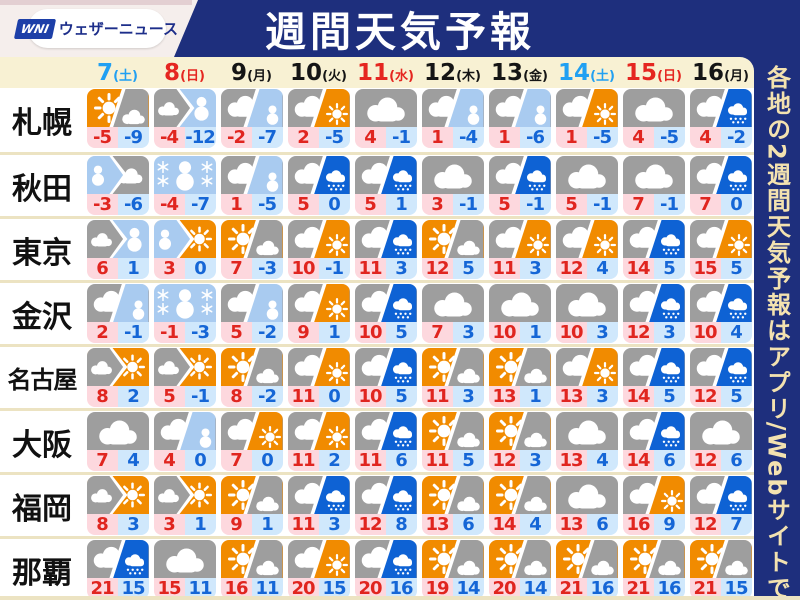 This screenshot has width=800, height=602. What do you see at coordinates (705, 204) in the screenshot?
I see `high-temp: 7` at bounding box center [705, 204].